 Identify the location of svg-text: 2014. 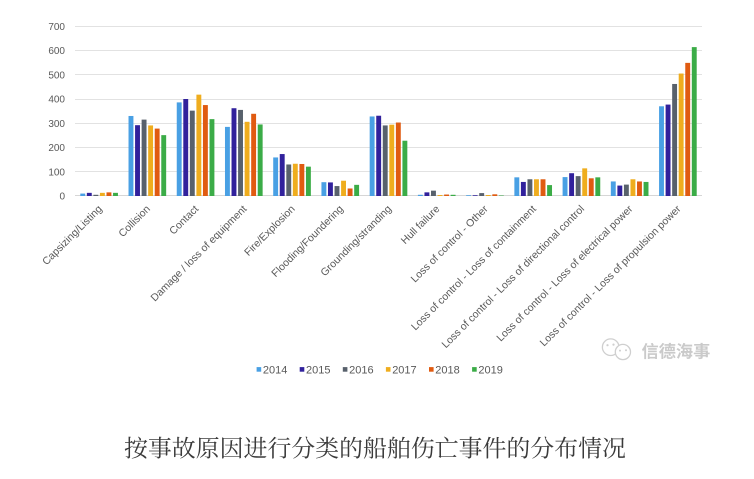
(275, 370).